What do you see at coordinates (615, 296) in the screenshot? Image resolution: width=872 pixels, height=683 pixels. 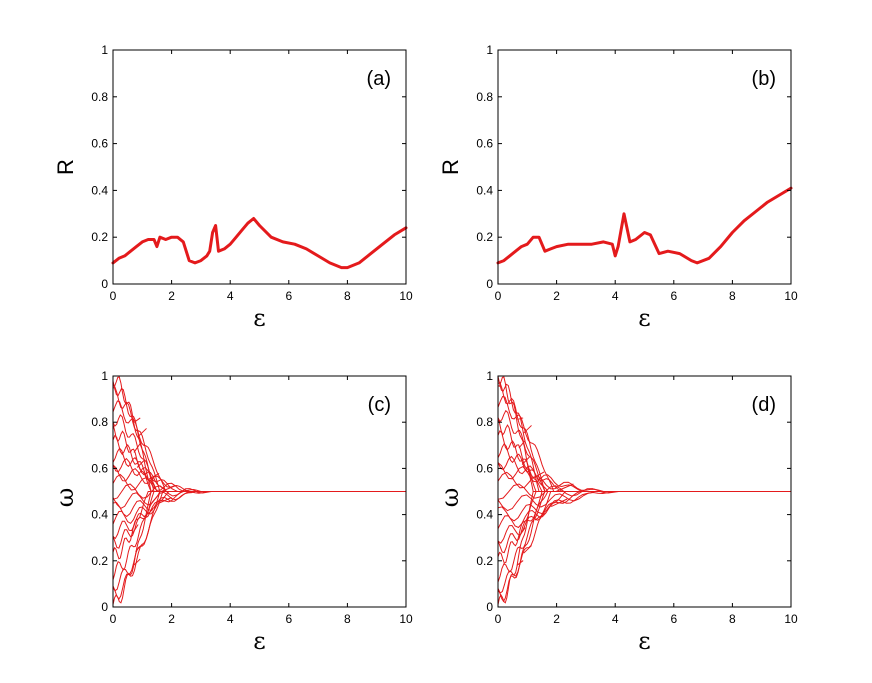 I see `x-tick-label: 4` at bounding box center [615, 296].